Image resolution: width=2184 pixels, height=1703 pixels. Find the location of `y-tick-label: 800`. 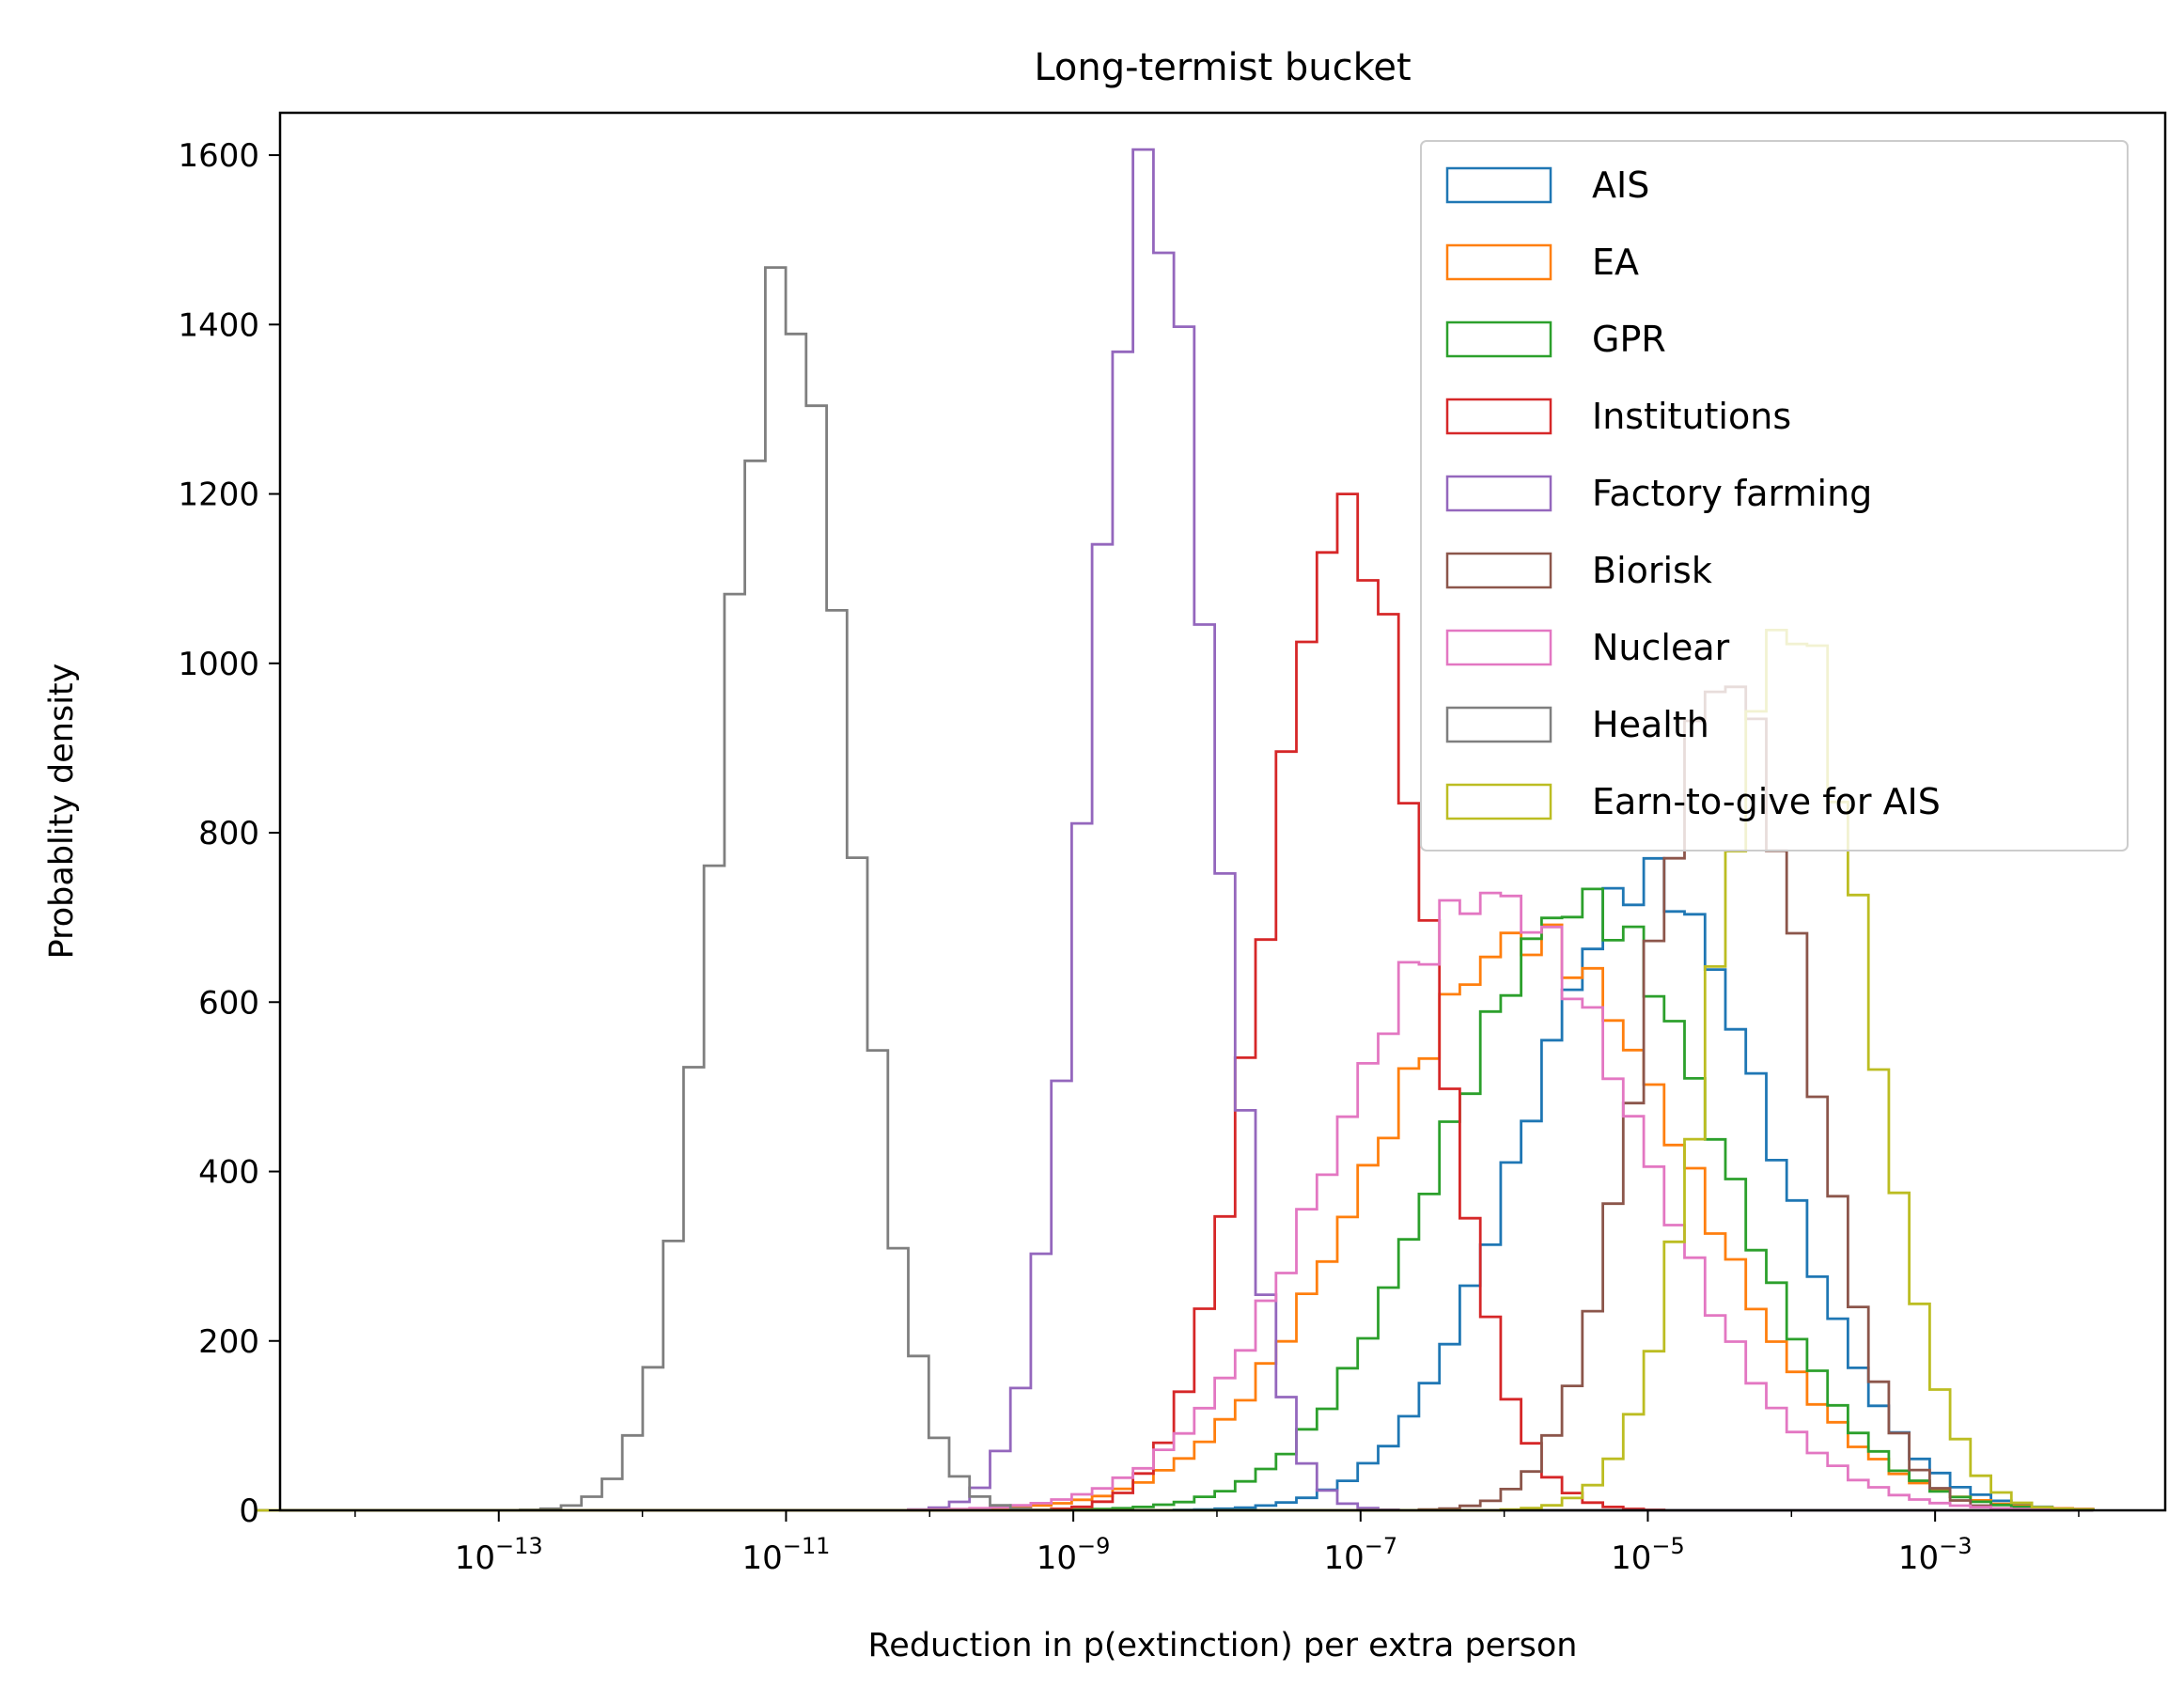

y-tick-label: 800 is located at coordinates (228, 834).